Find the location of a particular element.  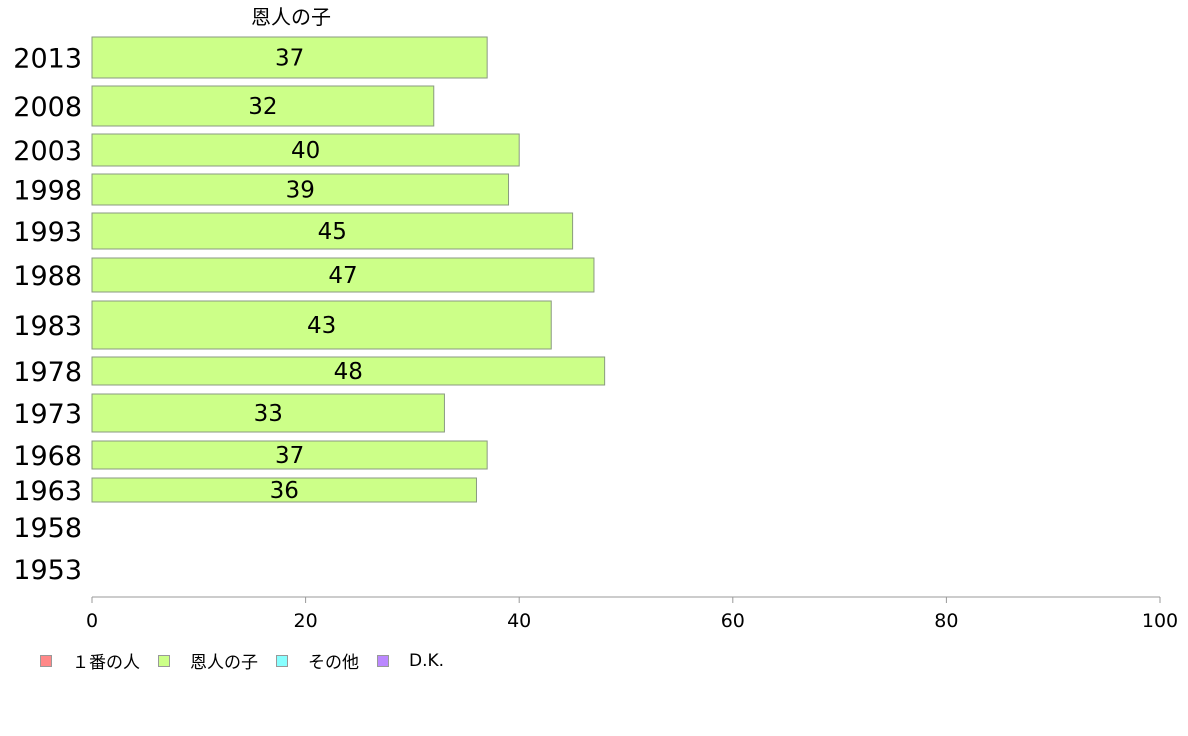

x-tick-label: 0 is located at coordinates (92, 621).